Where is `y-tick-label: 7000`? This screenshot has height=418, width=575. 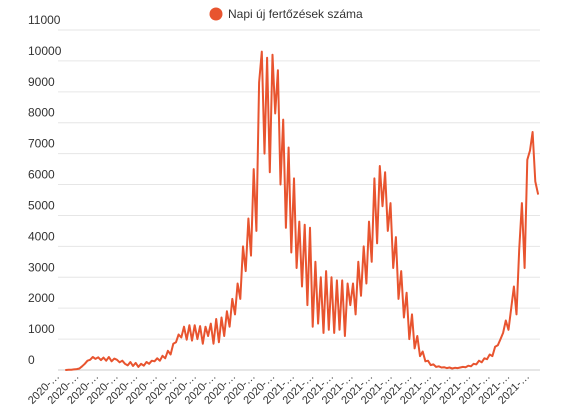
y-tick-label: 7000 is located at coordinates (41, 144).